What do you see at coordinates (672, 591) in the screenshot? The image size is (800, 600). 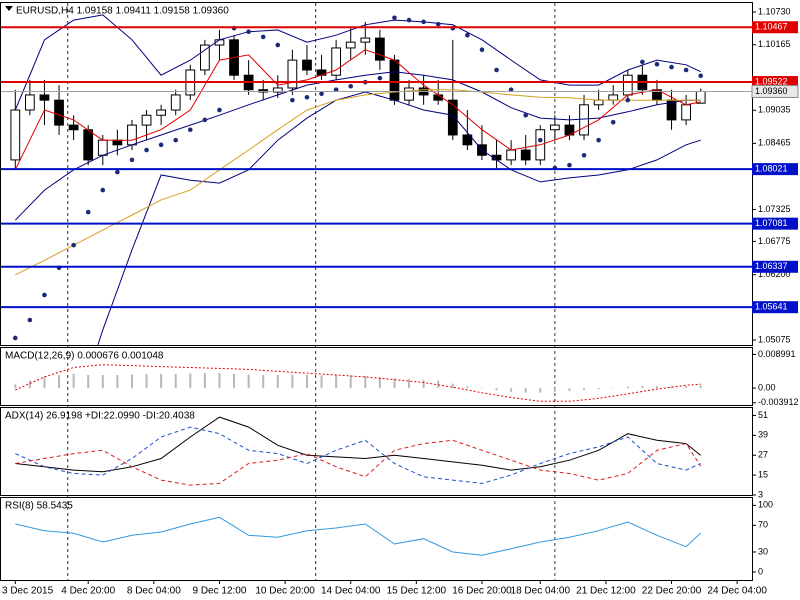 I see `x-tick-label: 22 Dec 20:00` at bounding box center [672, 591].